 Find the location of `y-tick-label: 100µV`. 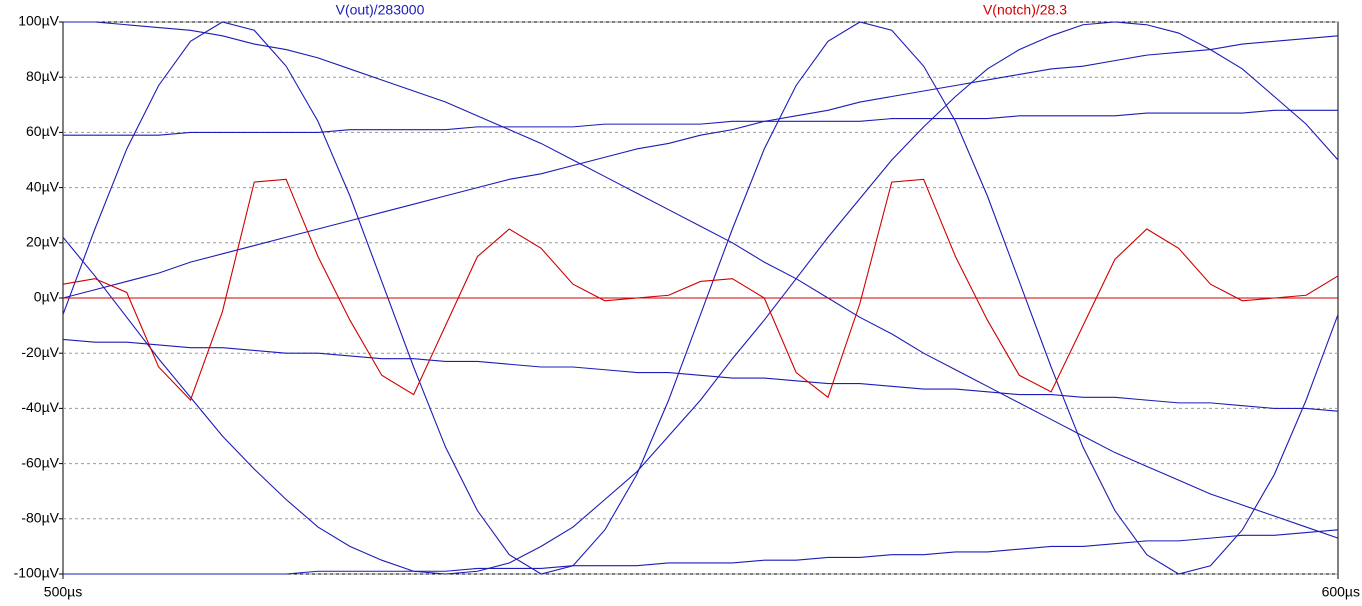

y-tick-label: 100µV is located at coordinates (38, 21).